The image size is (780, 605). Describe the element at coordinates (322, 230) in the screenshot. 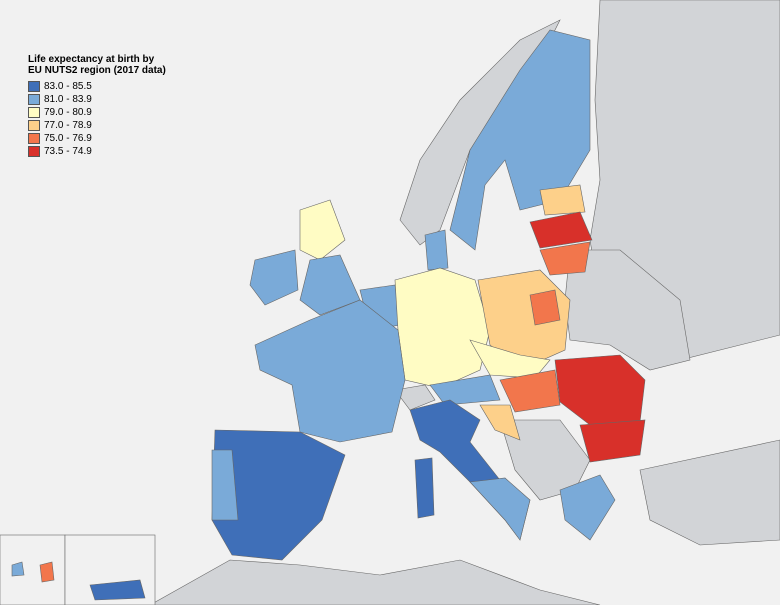

I see `uk-north` at that location.